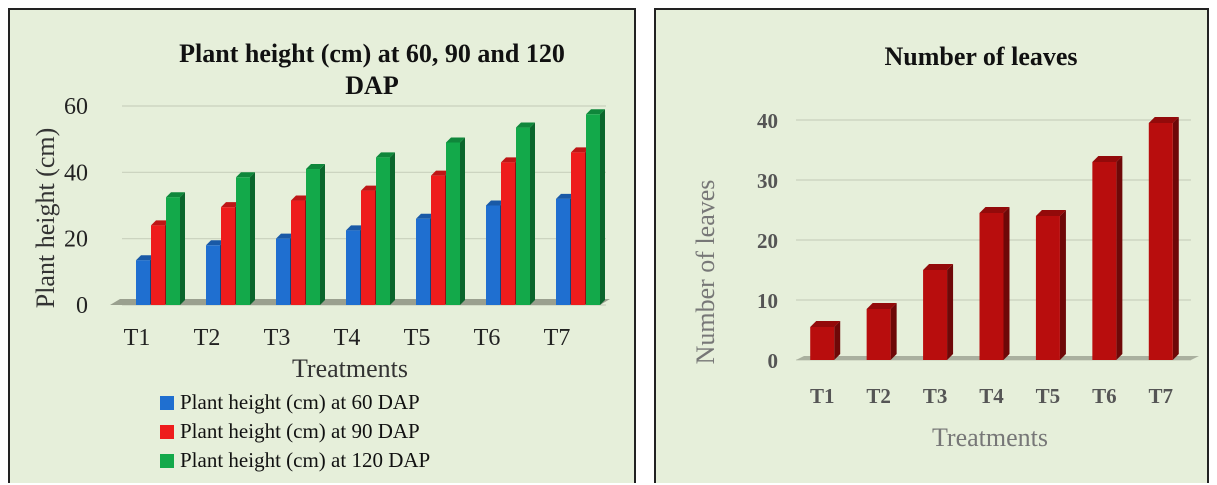 Image resolution: width=1217 pixels, height=485 pixels. Describe the element at coordinates (372, 85) in the screenshot. I see `chart-title-line-2: DAP` at that location.